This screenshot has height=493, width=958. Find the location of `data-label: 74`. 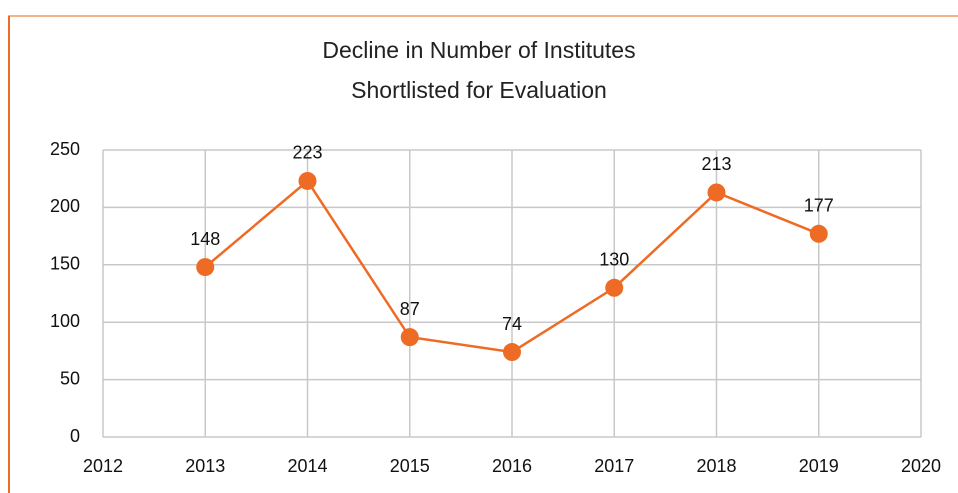

data-label: 74 is located at coordinates (512, 324).